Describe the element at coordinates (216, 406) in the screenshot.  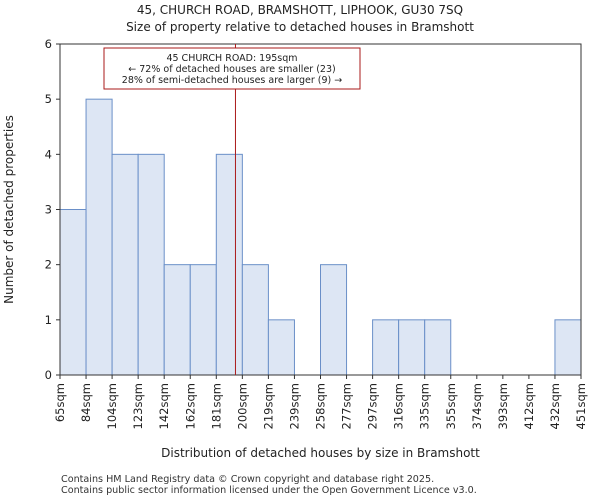
I see `x-tick-label-181sqm: 181sqm` at that location.